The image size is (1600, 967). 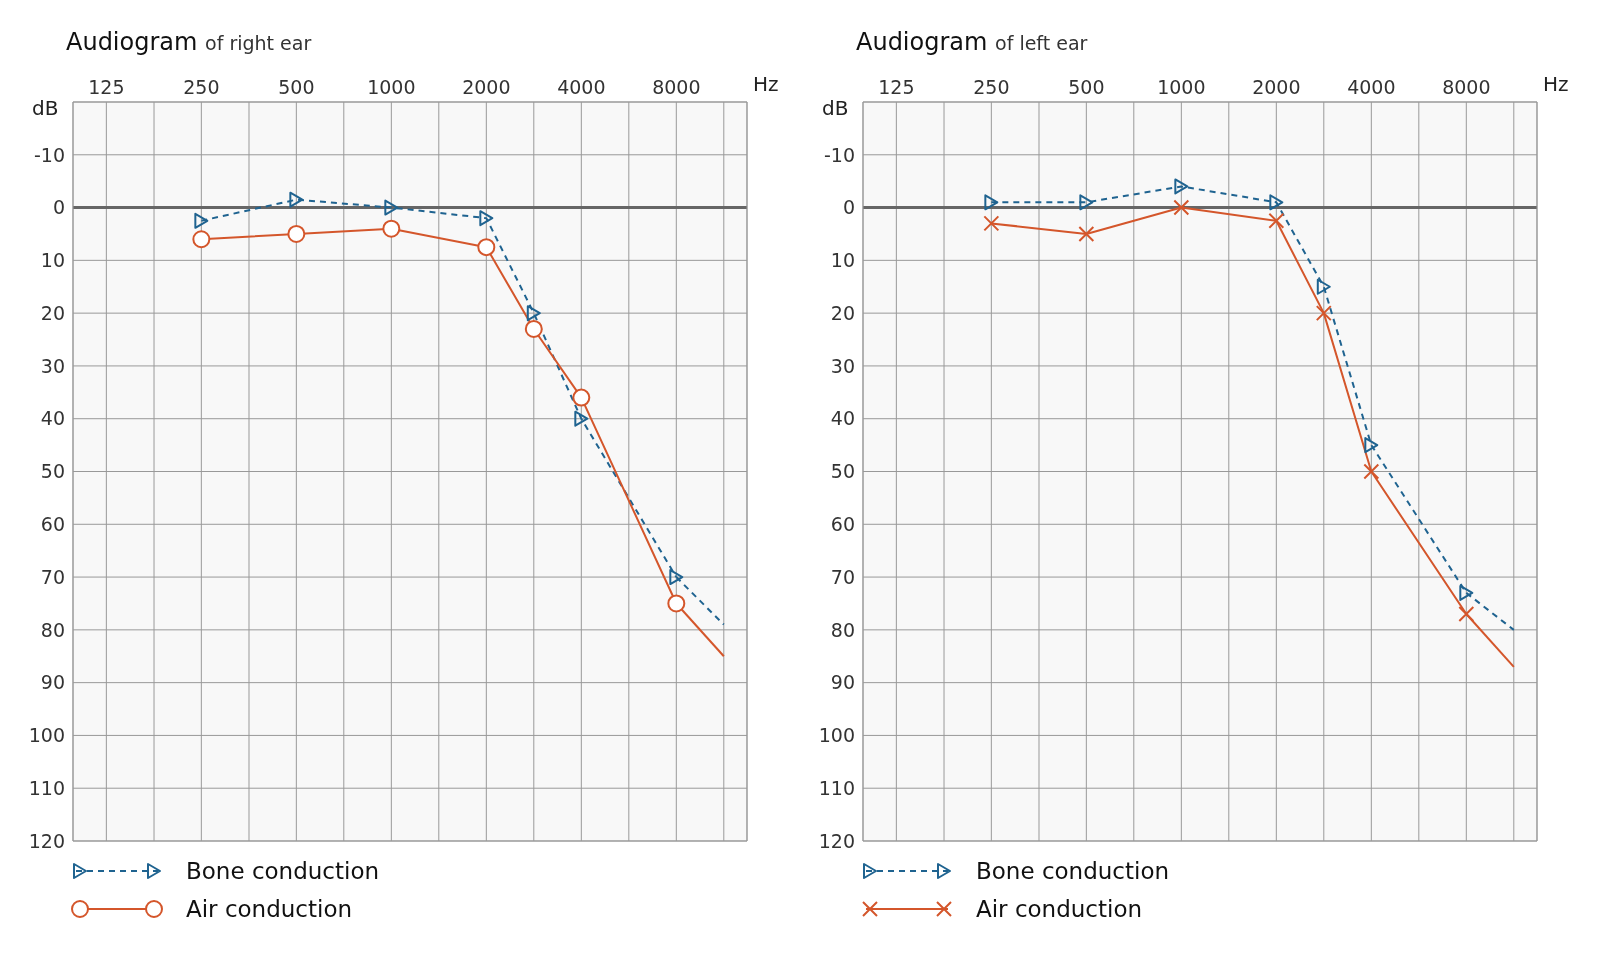 I want to click on chart-title: Audiogram of left ear, so click(x=972, y=42).